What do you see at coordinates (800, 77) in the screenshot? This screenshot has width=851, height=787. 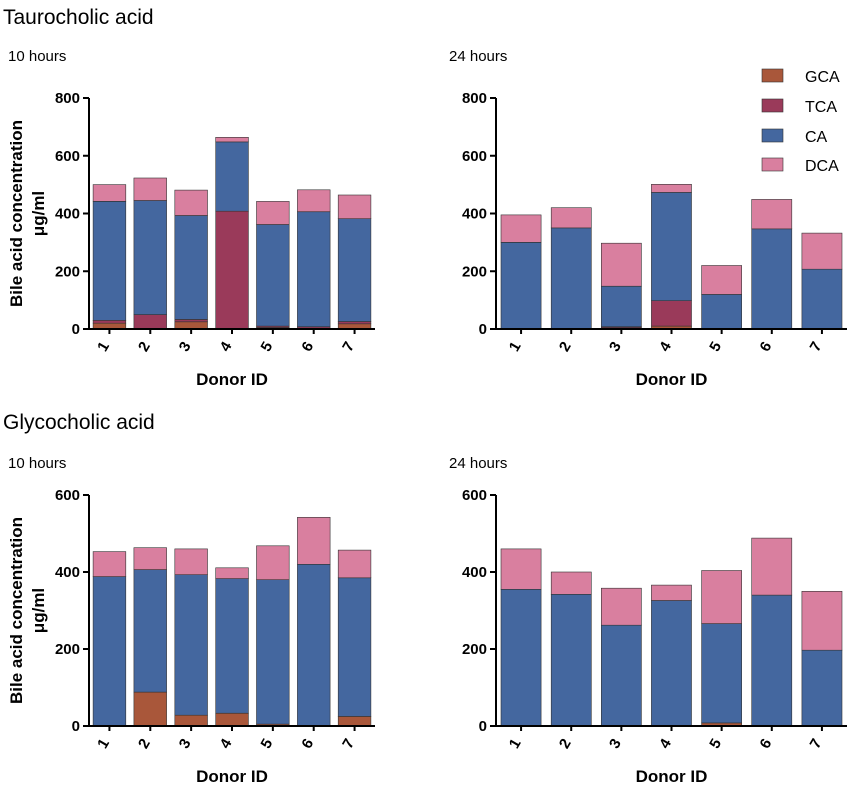 I see `legend-item-gca: GCA` at bounding box center [800, 77].